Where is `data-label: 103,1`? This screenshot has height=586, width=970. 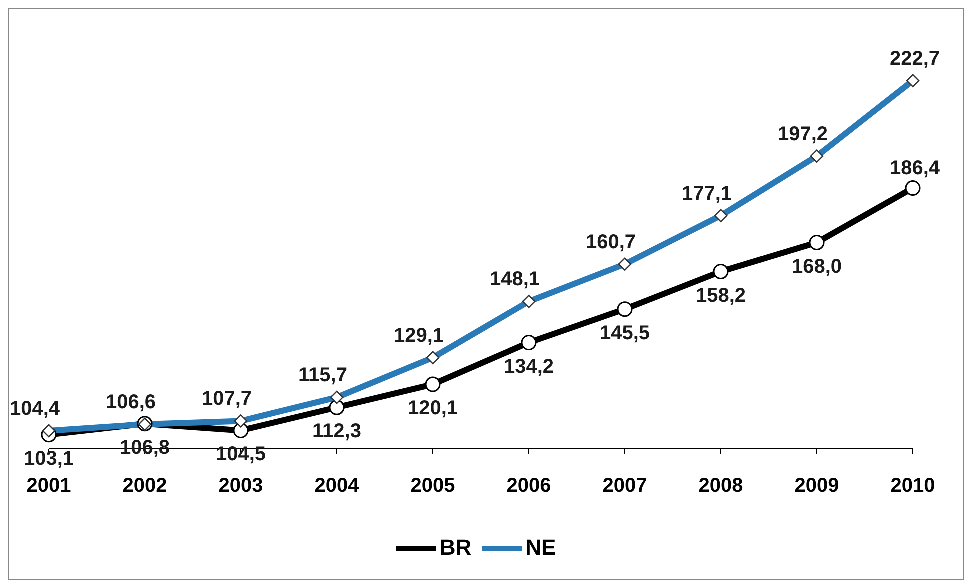 data-label: 103,1 is located at coordinates (49, 459).